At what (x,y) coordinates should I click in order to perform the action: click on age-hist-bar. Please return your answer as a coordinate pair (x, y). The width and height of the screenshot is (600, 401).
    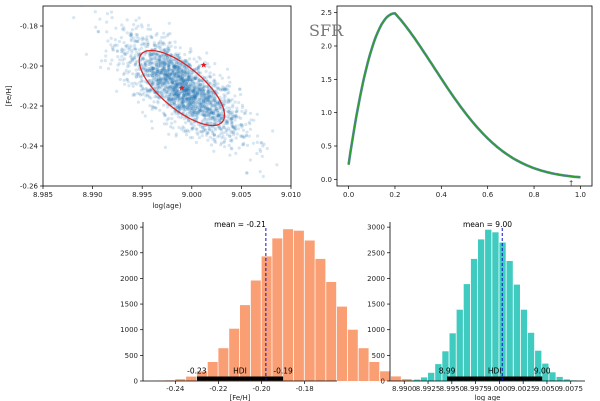
    Looking at the image, I should click on (502, 311).